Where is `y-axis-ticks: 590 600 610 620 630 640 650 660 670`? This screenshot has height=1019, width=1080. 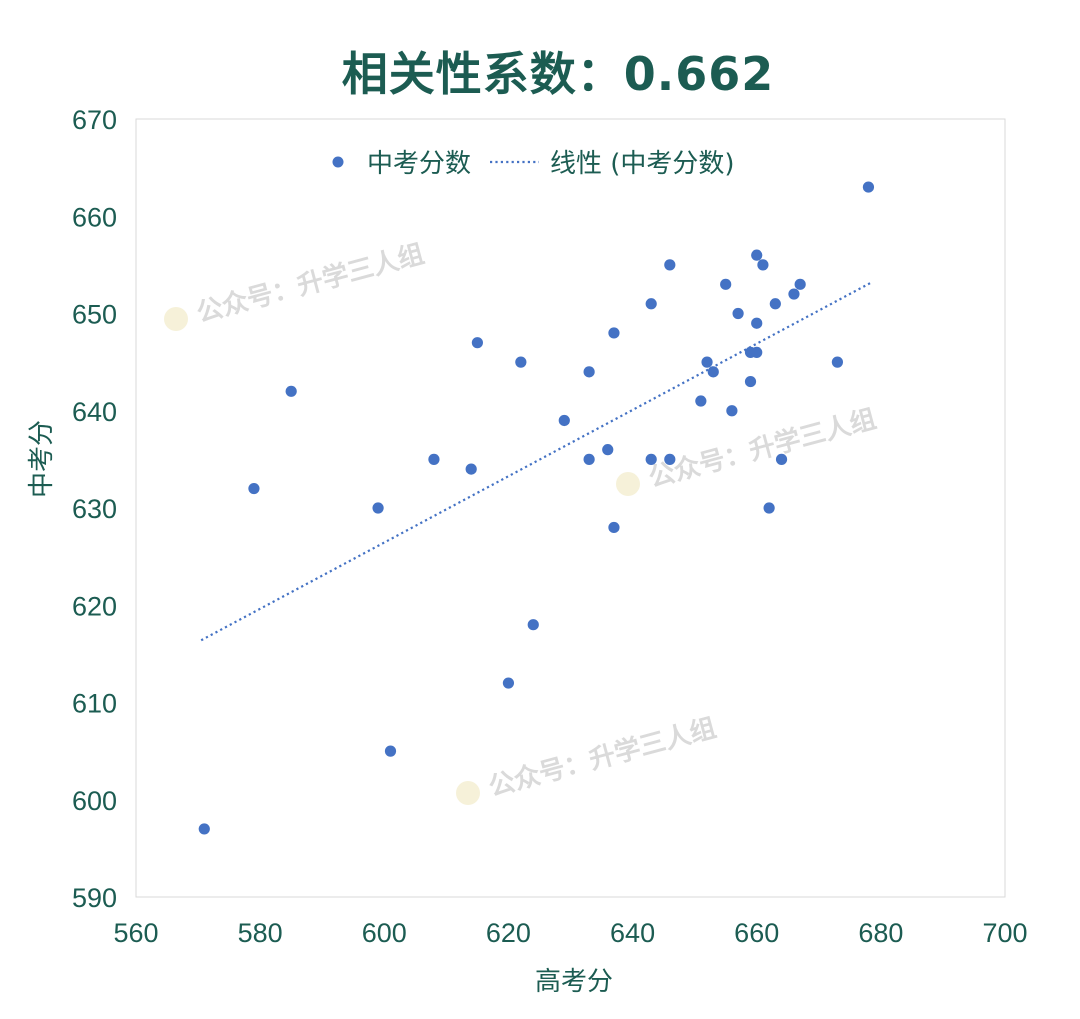 y-axis-ticks: 590 600 610 620 630 640 650 660 670 is located at coordinates (94, 509).